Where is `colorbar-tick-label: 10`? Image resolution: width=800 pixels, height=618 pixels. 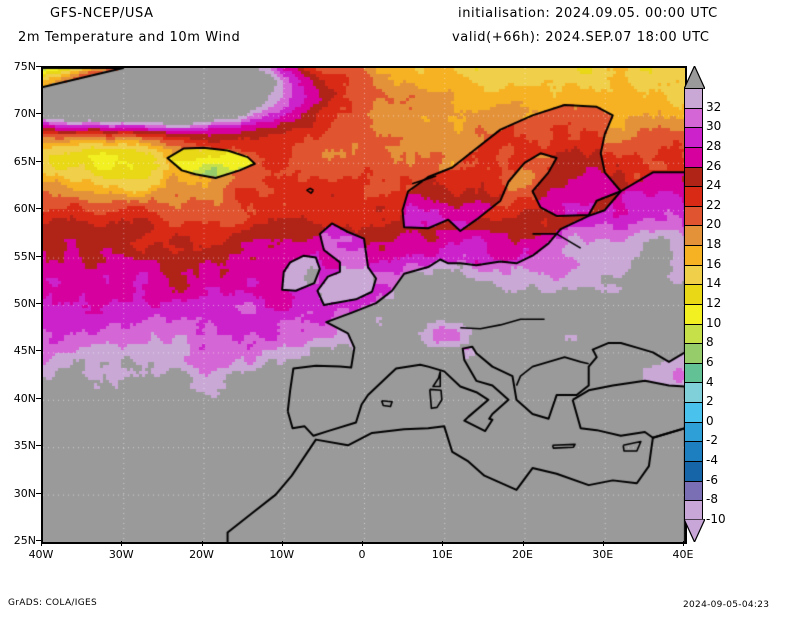 colorbar-tick-label: 10 is located at coordinates (714, 322).